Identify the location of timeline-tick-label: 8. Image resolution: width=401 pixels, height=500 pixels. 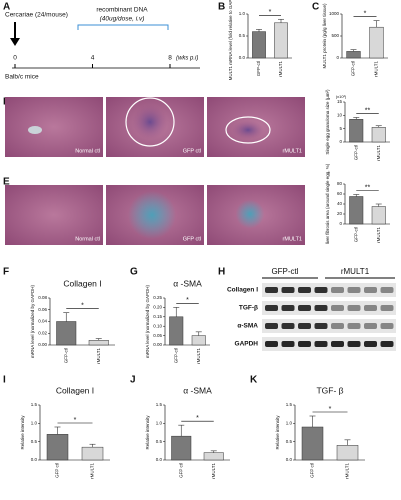
(170, 58).